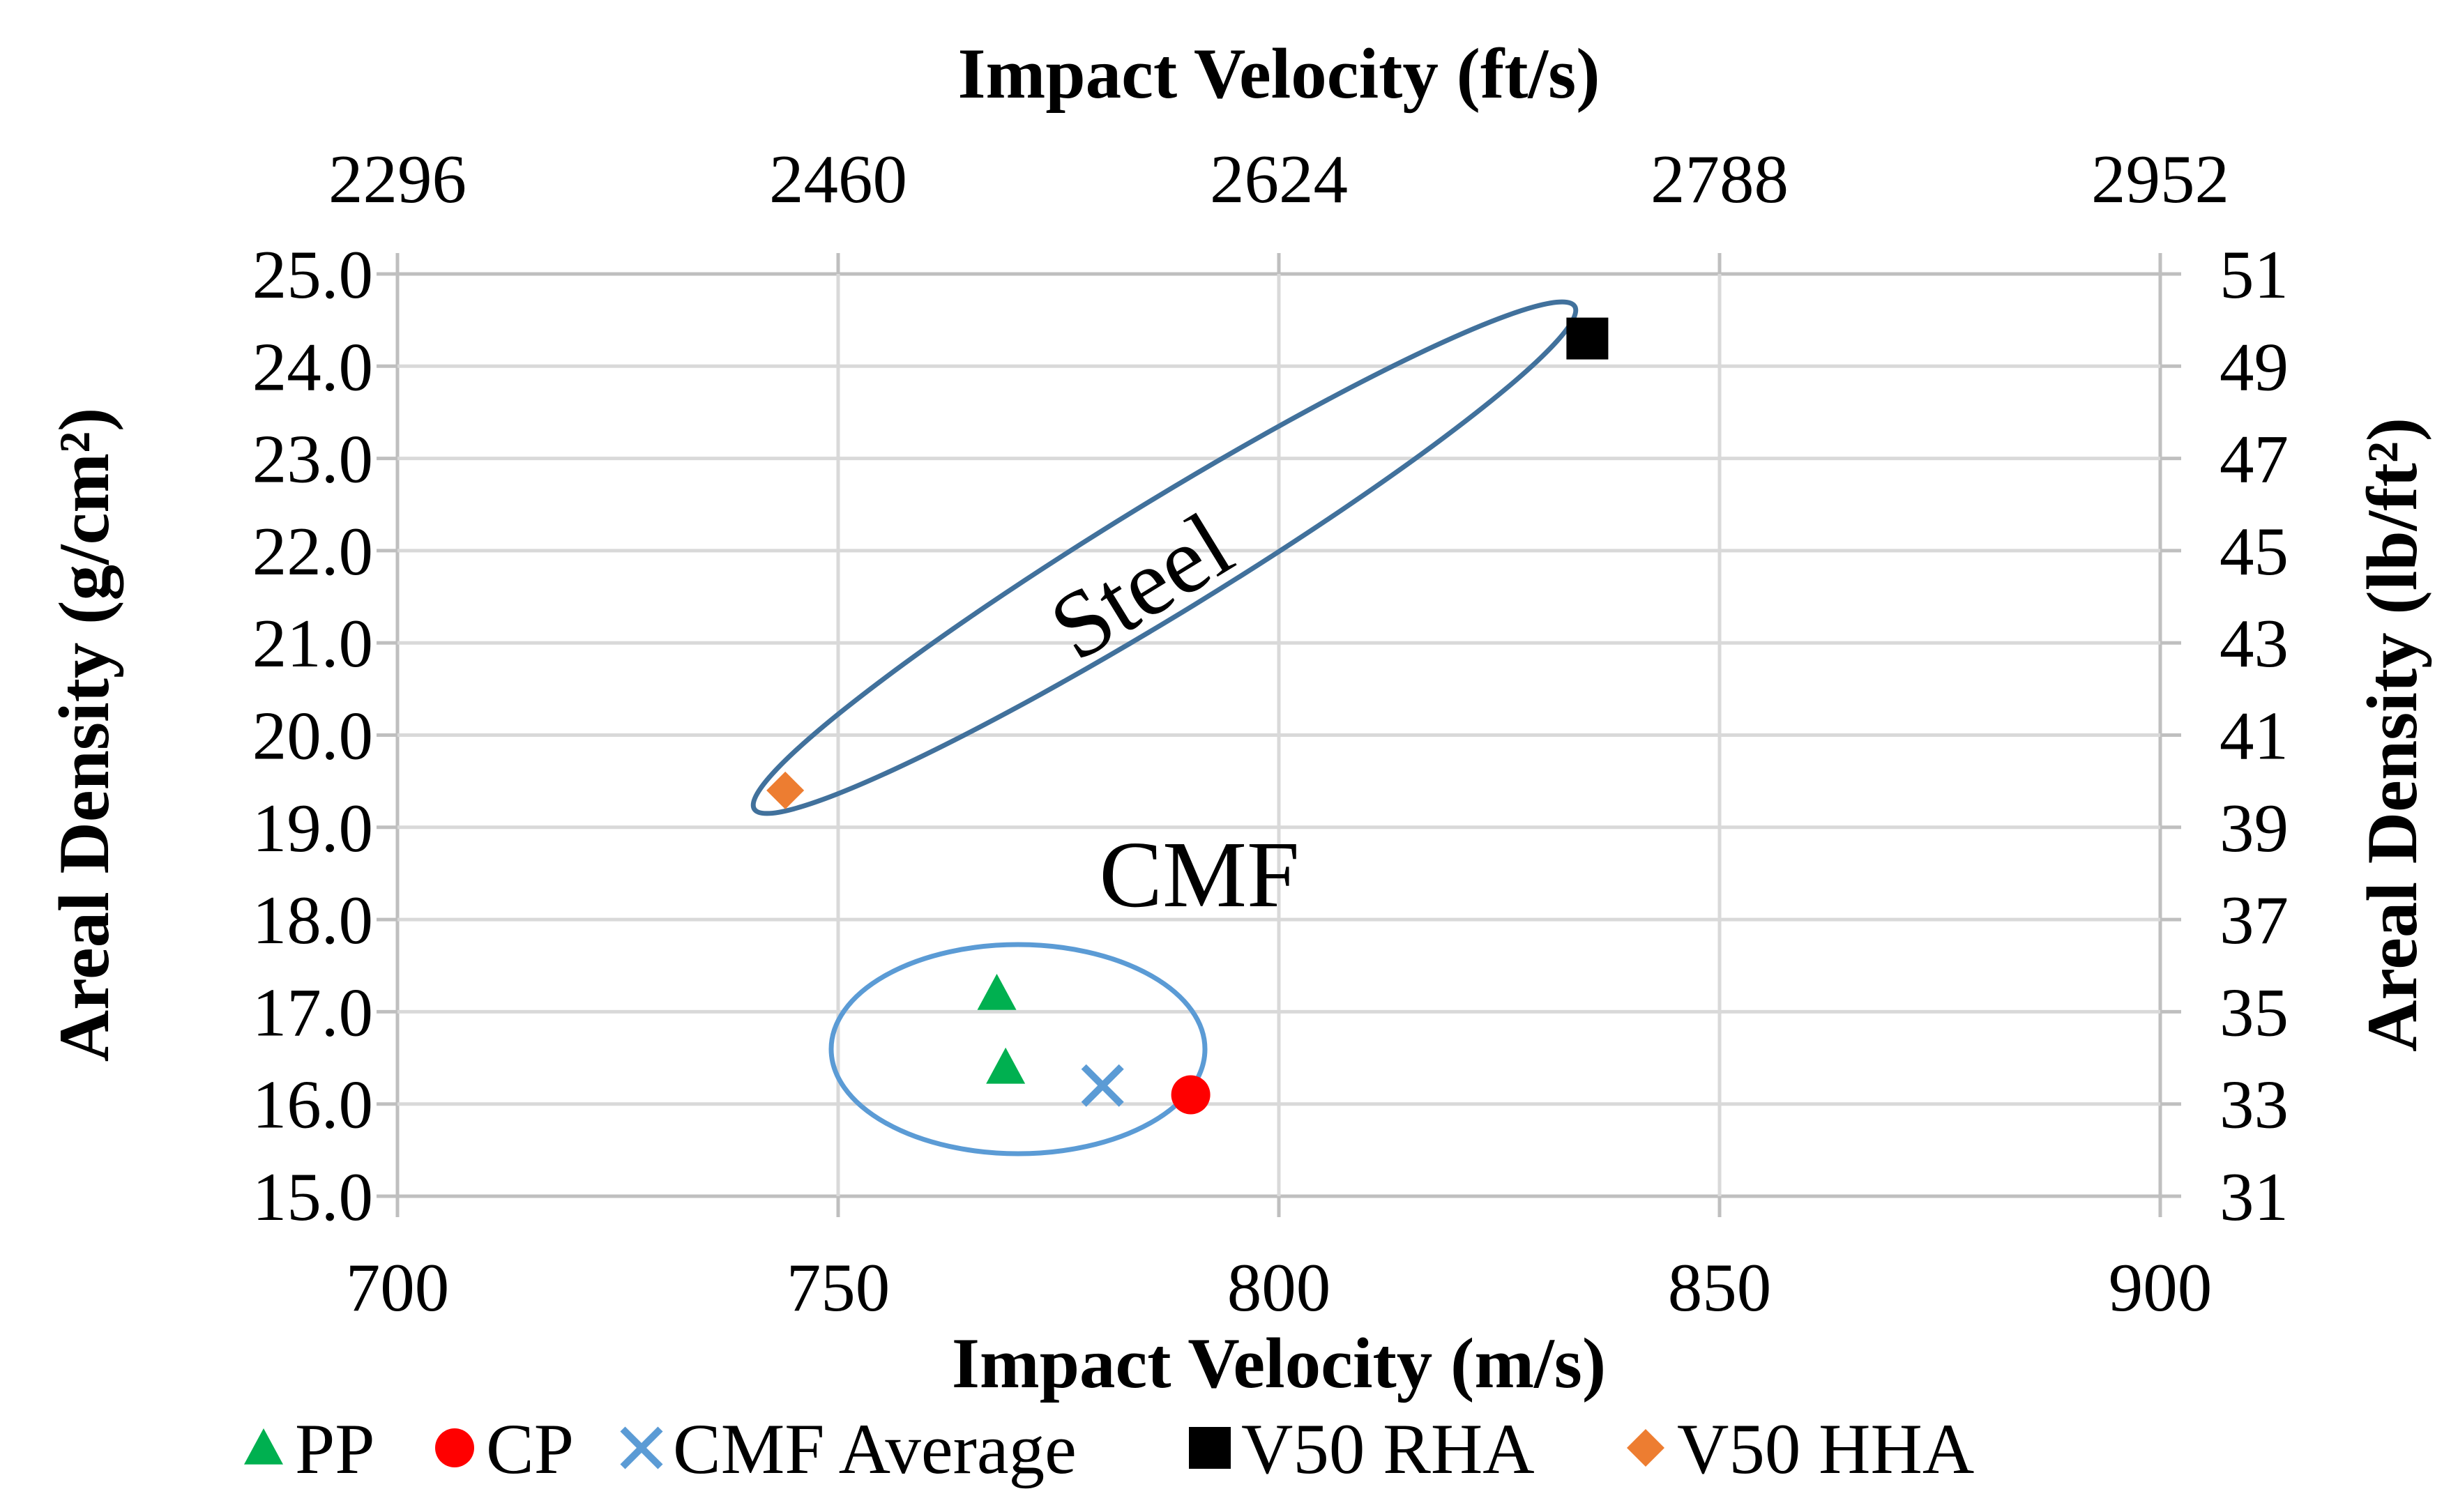  Describe the element at coordinates (1826, 1449) in the screenshot. I see `legend-label-v50-hha: V50 HHA` at that location.